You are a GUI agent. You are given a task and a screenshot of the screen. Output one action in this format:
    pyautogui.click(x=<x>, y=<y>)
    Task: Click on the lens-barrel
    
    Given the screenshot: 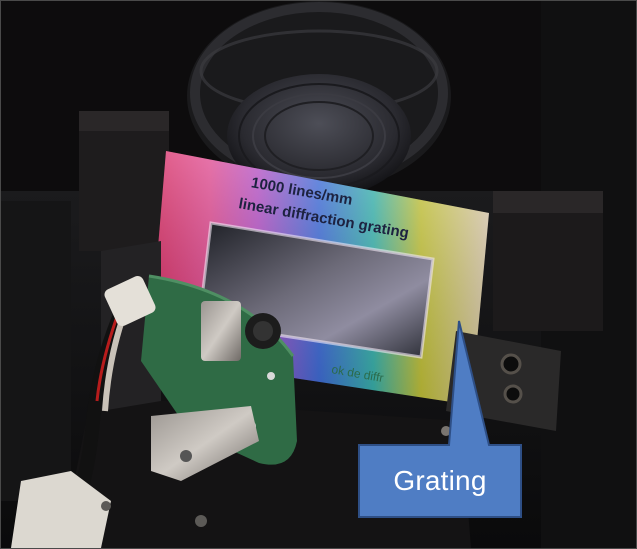 What is the action you would take?
    pyautogui.click(x=319, y=99)
    